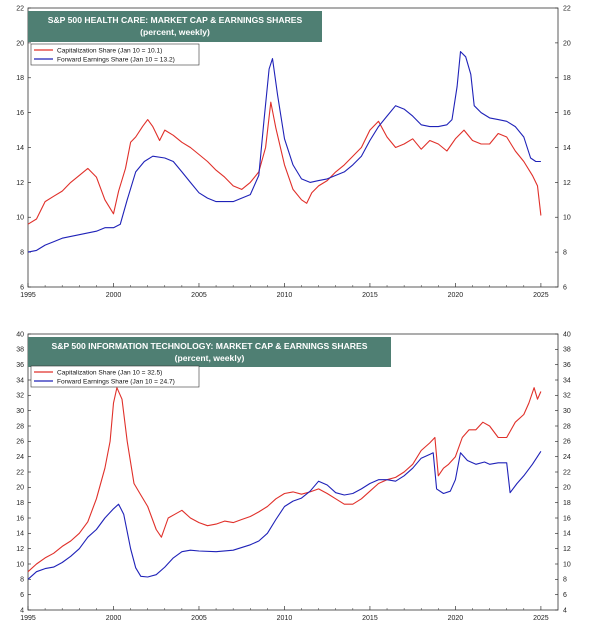  Describe the element at coordinates (114, 295) in the screenshot. I see `hc-xtick-label: 2000` at that location.